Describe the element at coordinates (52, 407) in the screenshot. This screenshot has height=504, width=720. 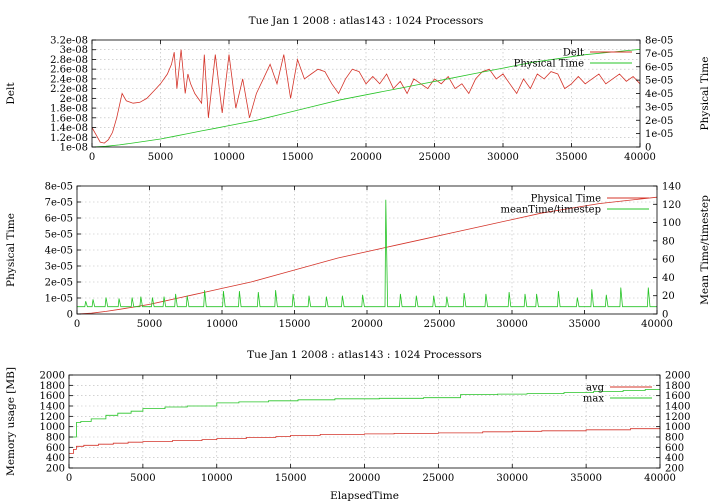
I see `y-tick-label: 1400` at that location.